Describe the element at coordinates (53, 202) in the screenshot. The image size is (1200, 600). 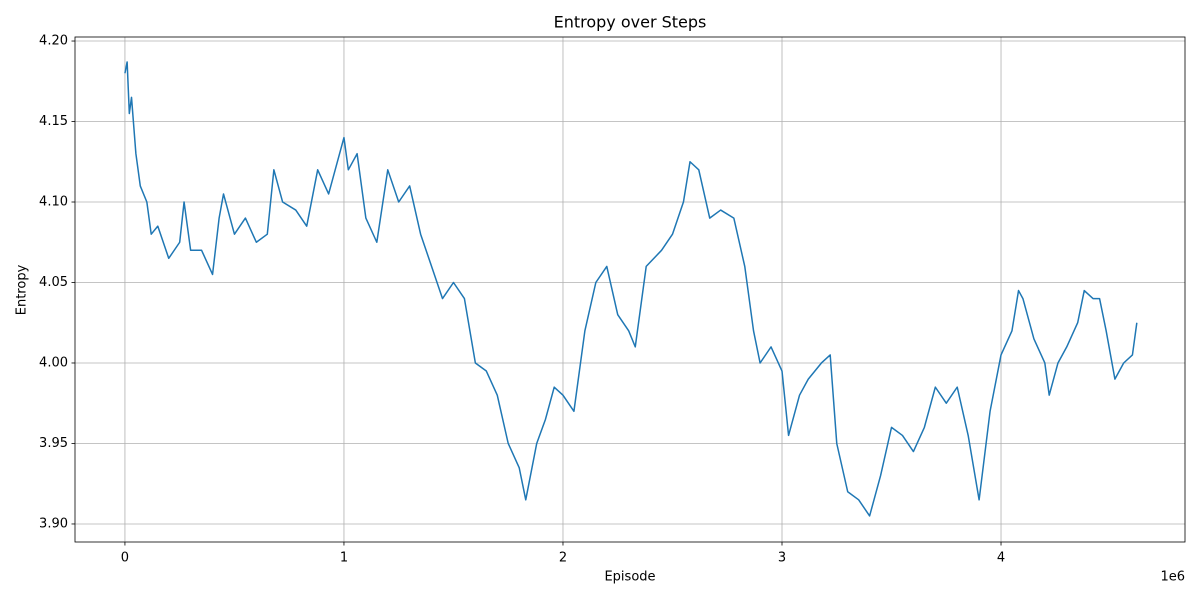
I see `y-tick-label: 4.10` at that location.